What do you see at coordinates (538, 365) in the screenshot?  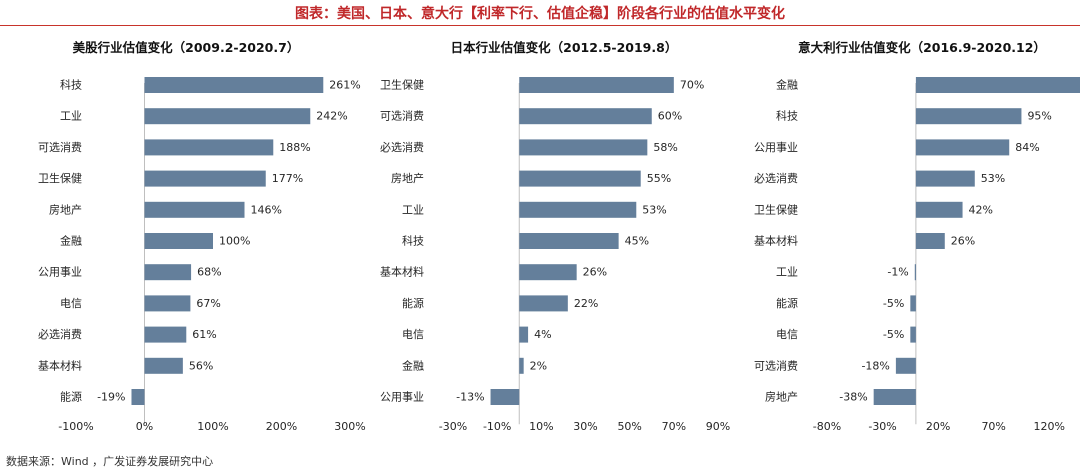 I see `chart2-value-label: 2%` at bounding box center [538, 365].